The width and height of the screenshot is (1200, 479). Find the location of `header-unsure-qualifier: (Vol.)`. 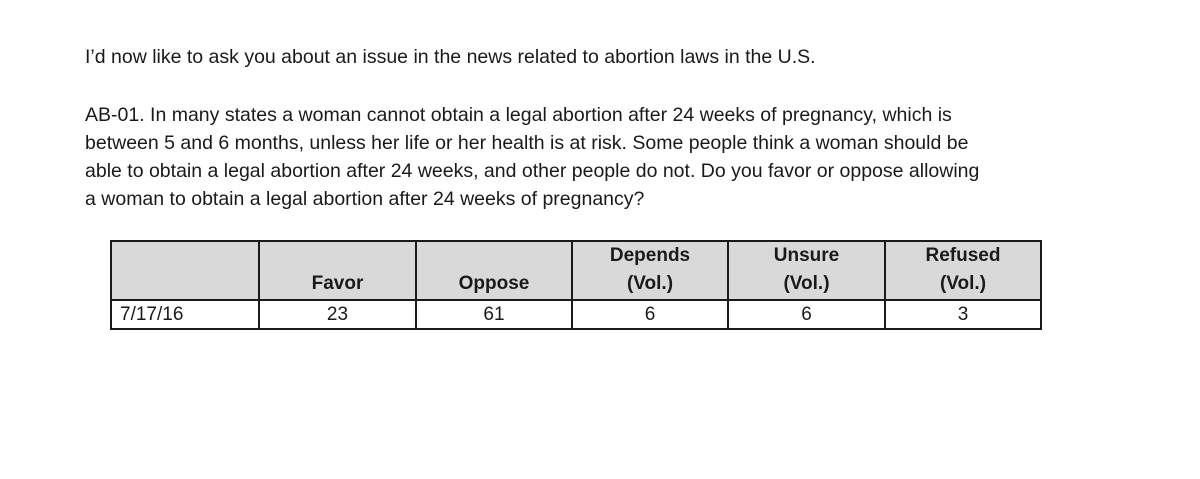

header-unsure-qualifier: (Vol.) is located at coordinates (806, 283).